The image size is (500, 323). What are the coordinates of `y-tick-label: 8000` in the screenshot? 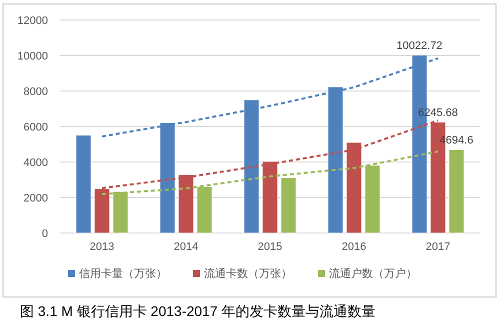 It's located at (36, 92).